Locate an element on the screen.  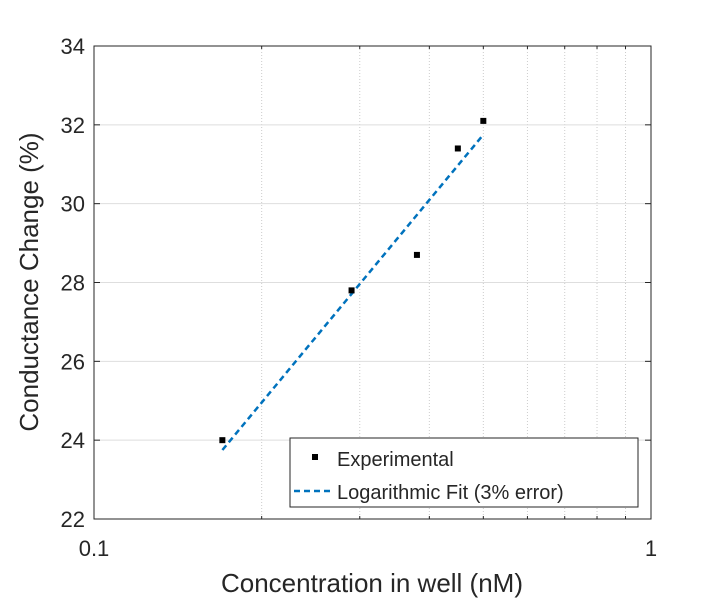
legend-marker-experimental is located at coordinates (315, 457).